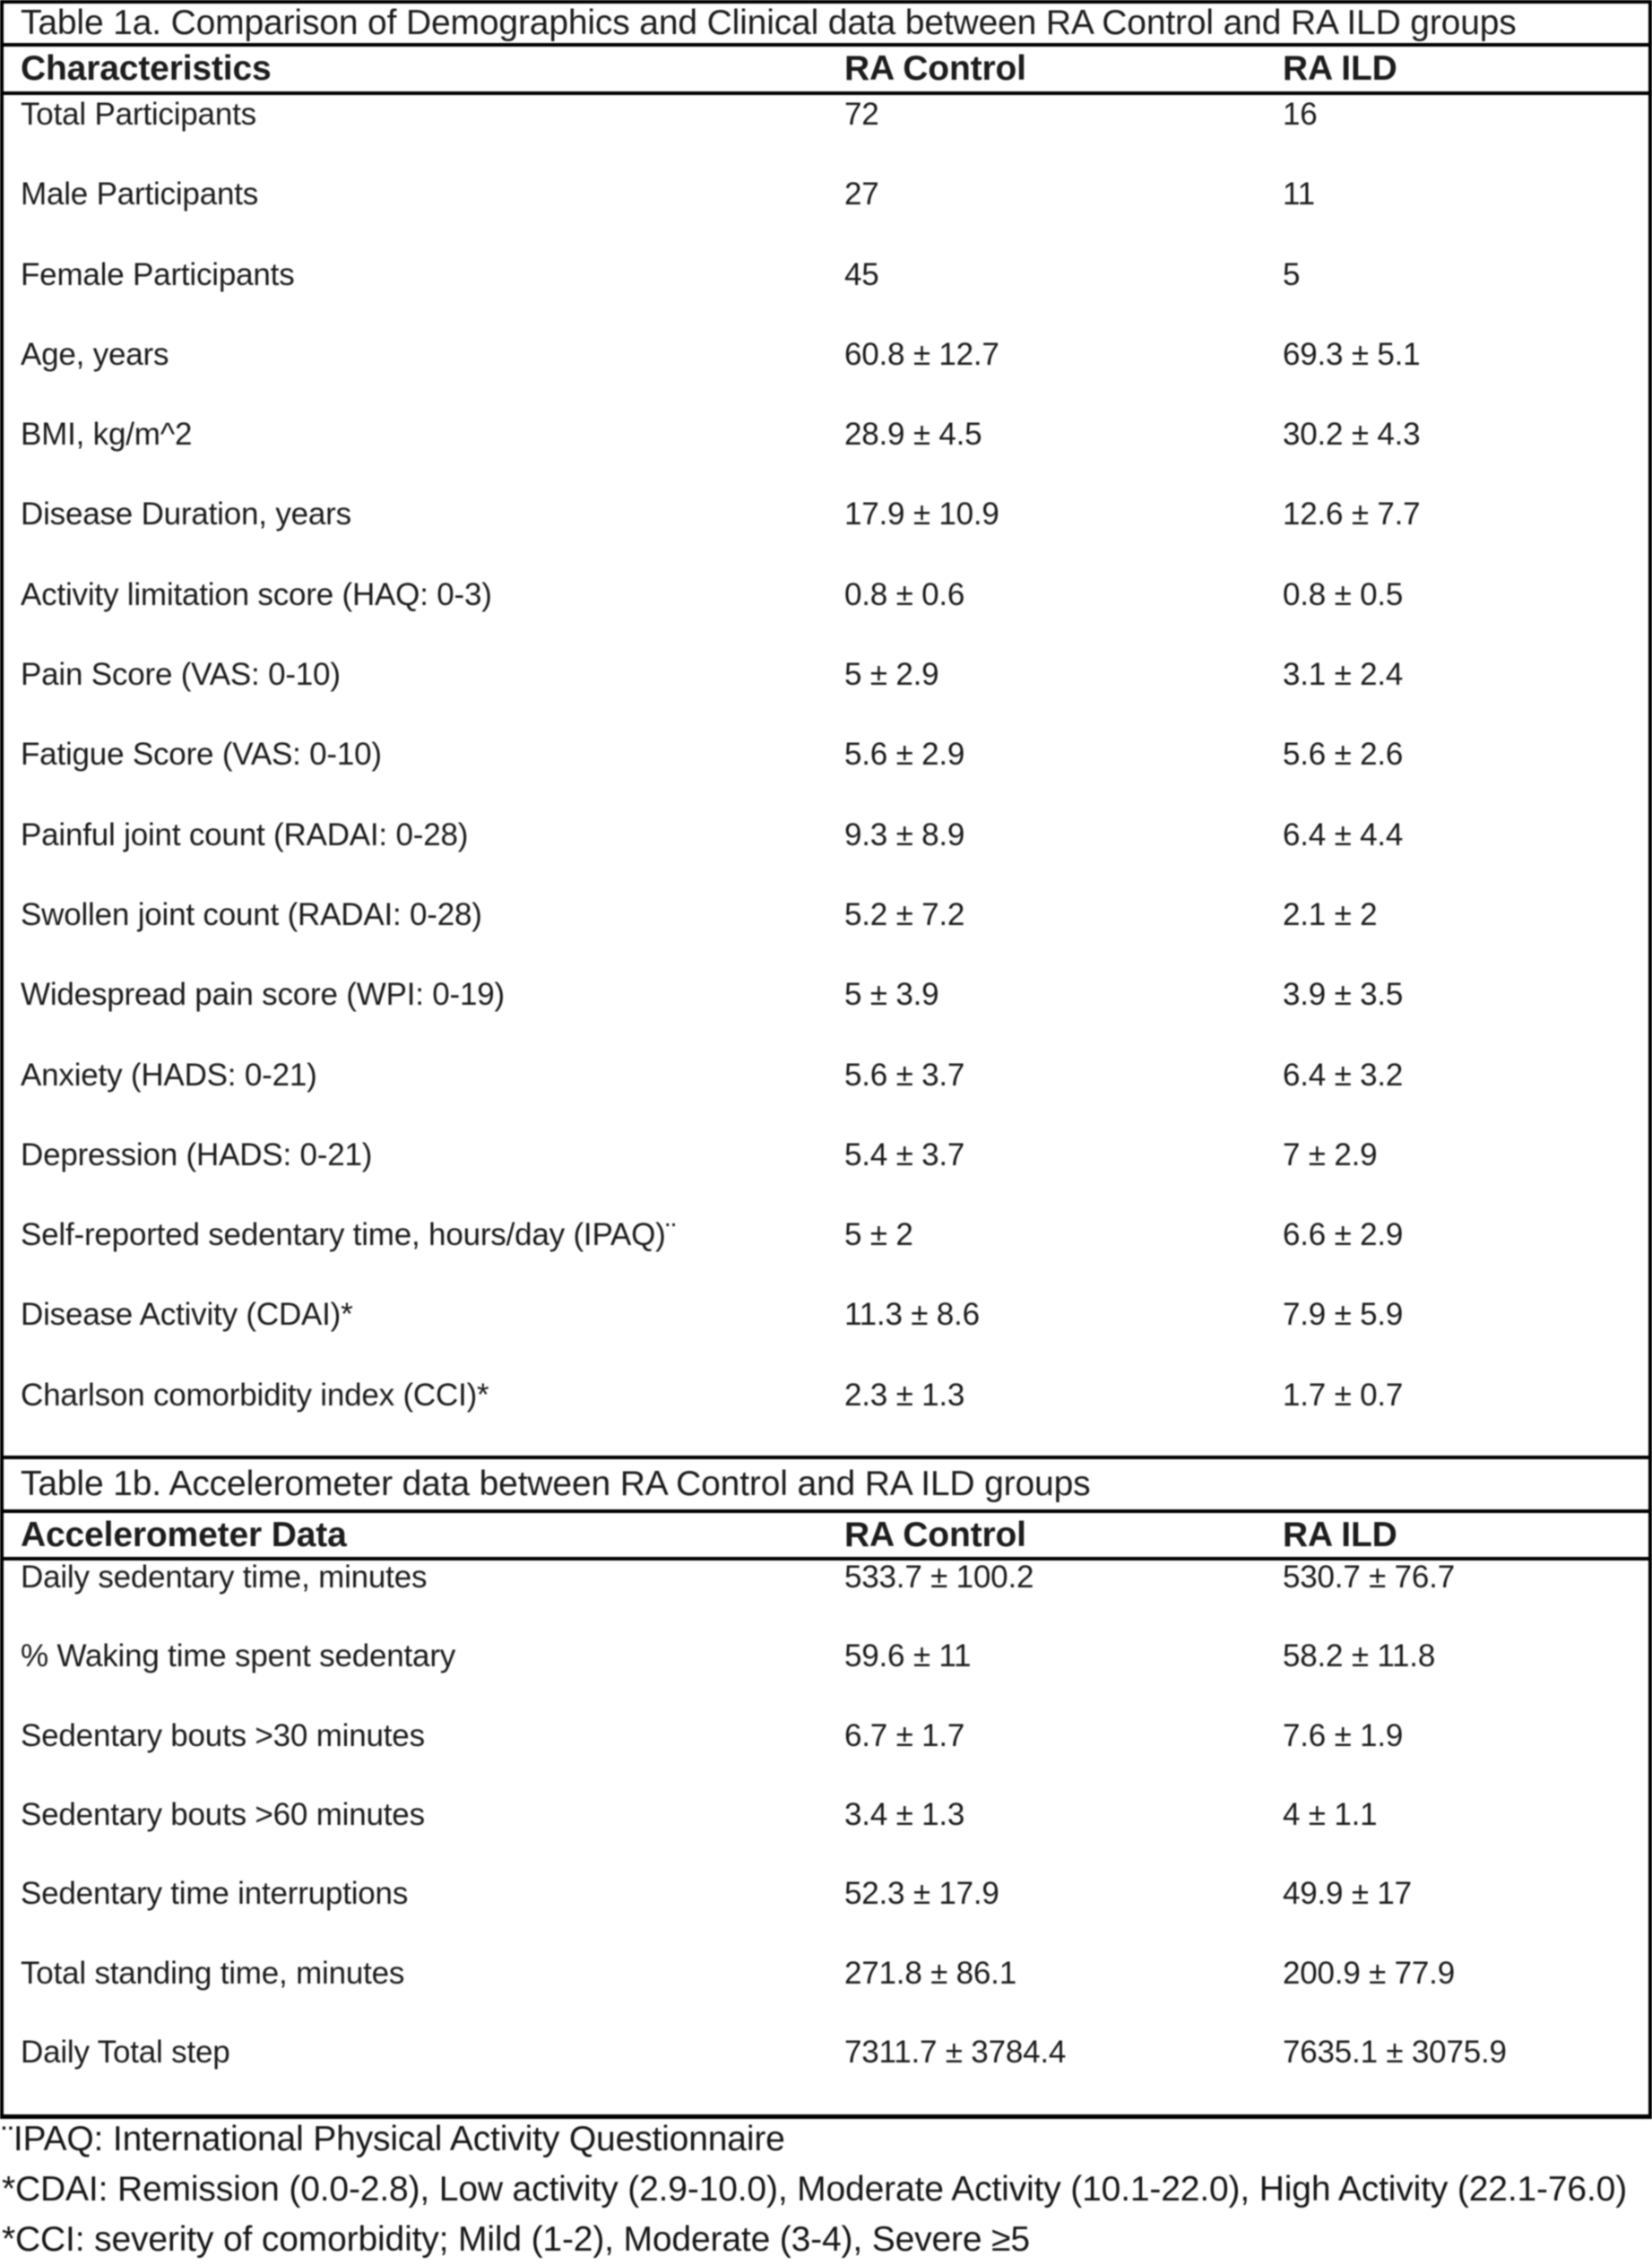  I want to click on cell-ra-ild: 4 ± 1.1, so click(1330, 1815).